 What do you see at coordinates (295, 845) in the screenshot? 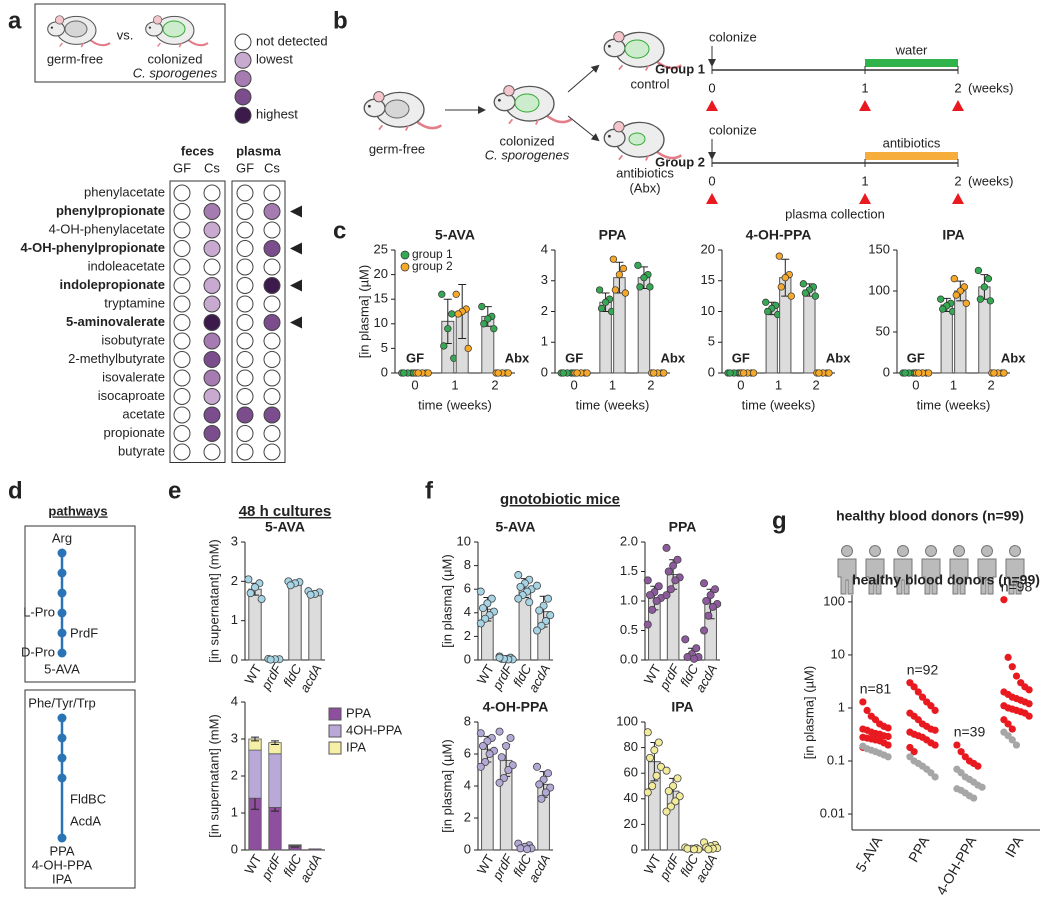
I see `bar-segment` at bounding box center [295, 845].